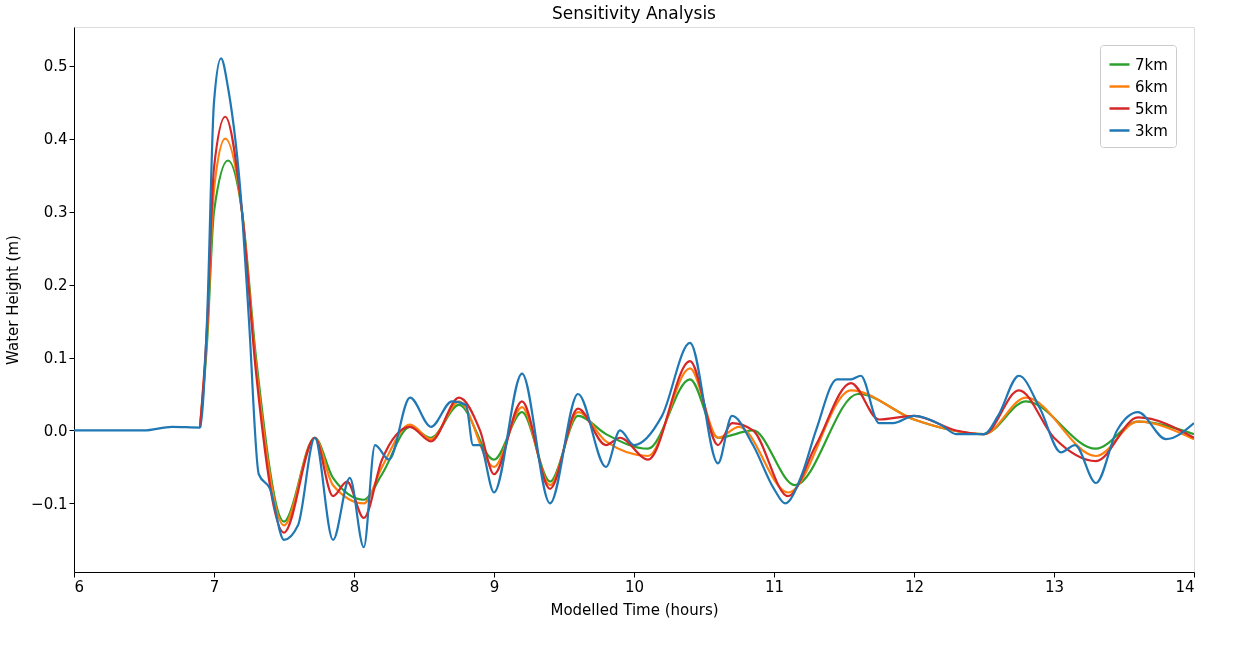 This screenshot has height=662, width=1249. Describe the element at coordinates (79, 586) in the screenshot. I see `x-tick-label: 6` at that location.